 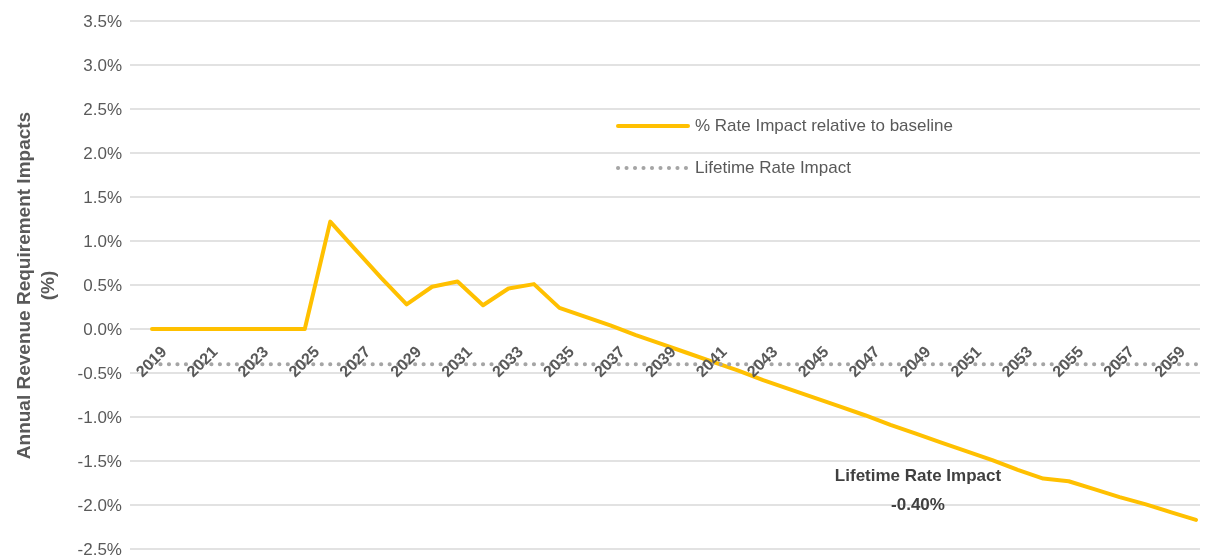 What do you see at coordinates (35, 285) in the screenshot?
I see `y-axis-title: Annual Revenue Requirement Impacts (%)` at bounding box center [35, 285].